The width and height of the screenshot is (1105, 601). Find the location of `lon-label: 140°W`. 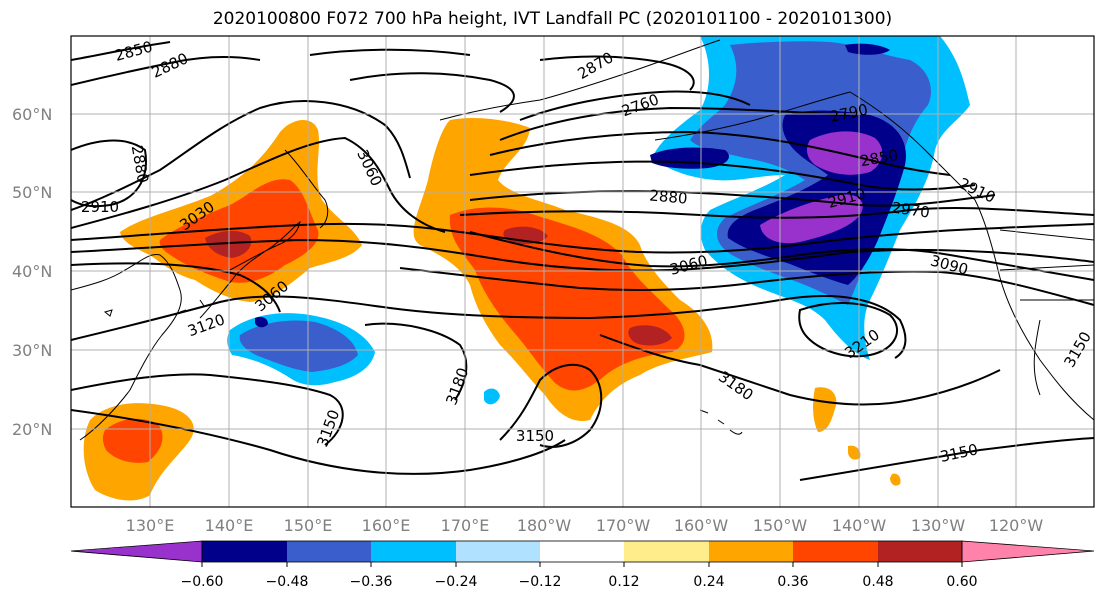

lon-label: 140°W is located at coordinates (859, 525).